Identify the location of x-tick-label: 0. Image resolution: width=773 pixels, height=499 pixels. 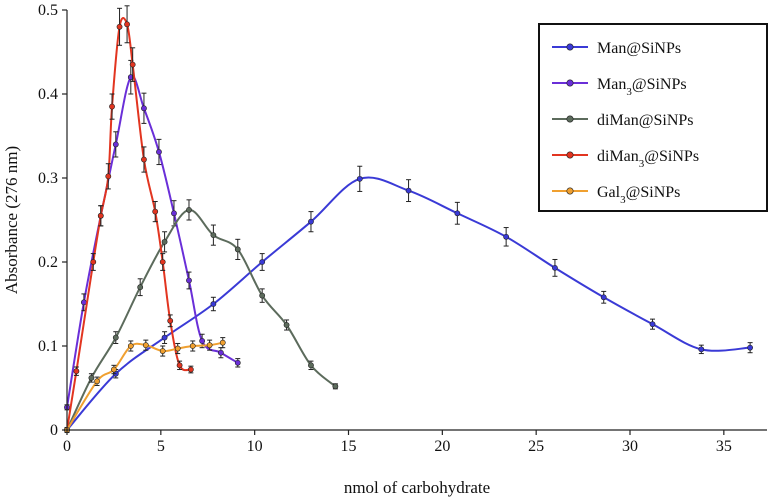
(67, 446).